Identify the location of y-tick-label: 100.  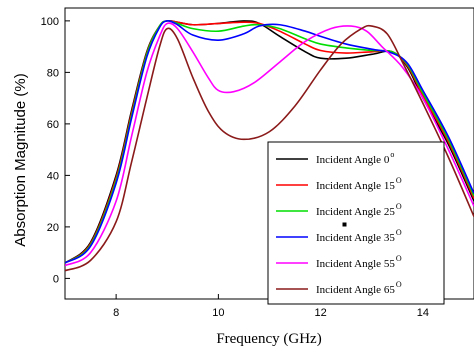
(50, 22).